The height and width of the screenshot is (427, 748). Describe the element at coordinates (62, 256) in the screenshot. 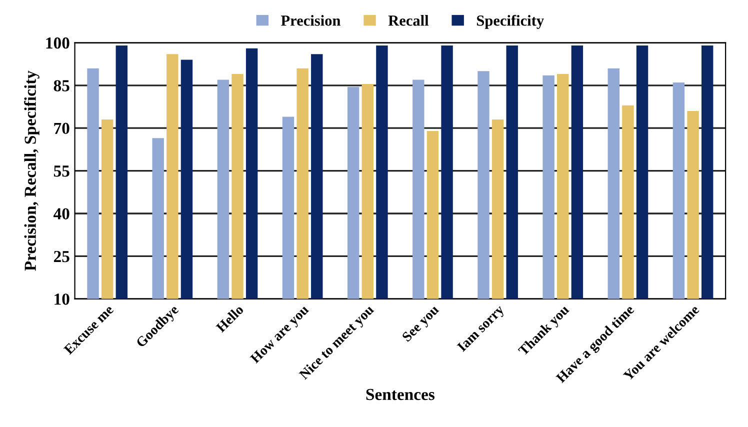

I see `y-tick-label: 25` at that location.